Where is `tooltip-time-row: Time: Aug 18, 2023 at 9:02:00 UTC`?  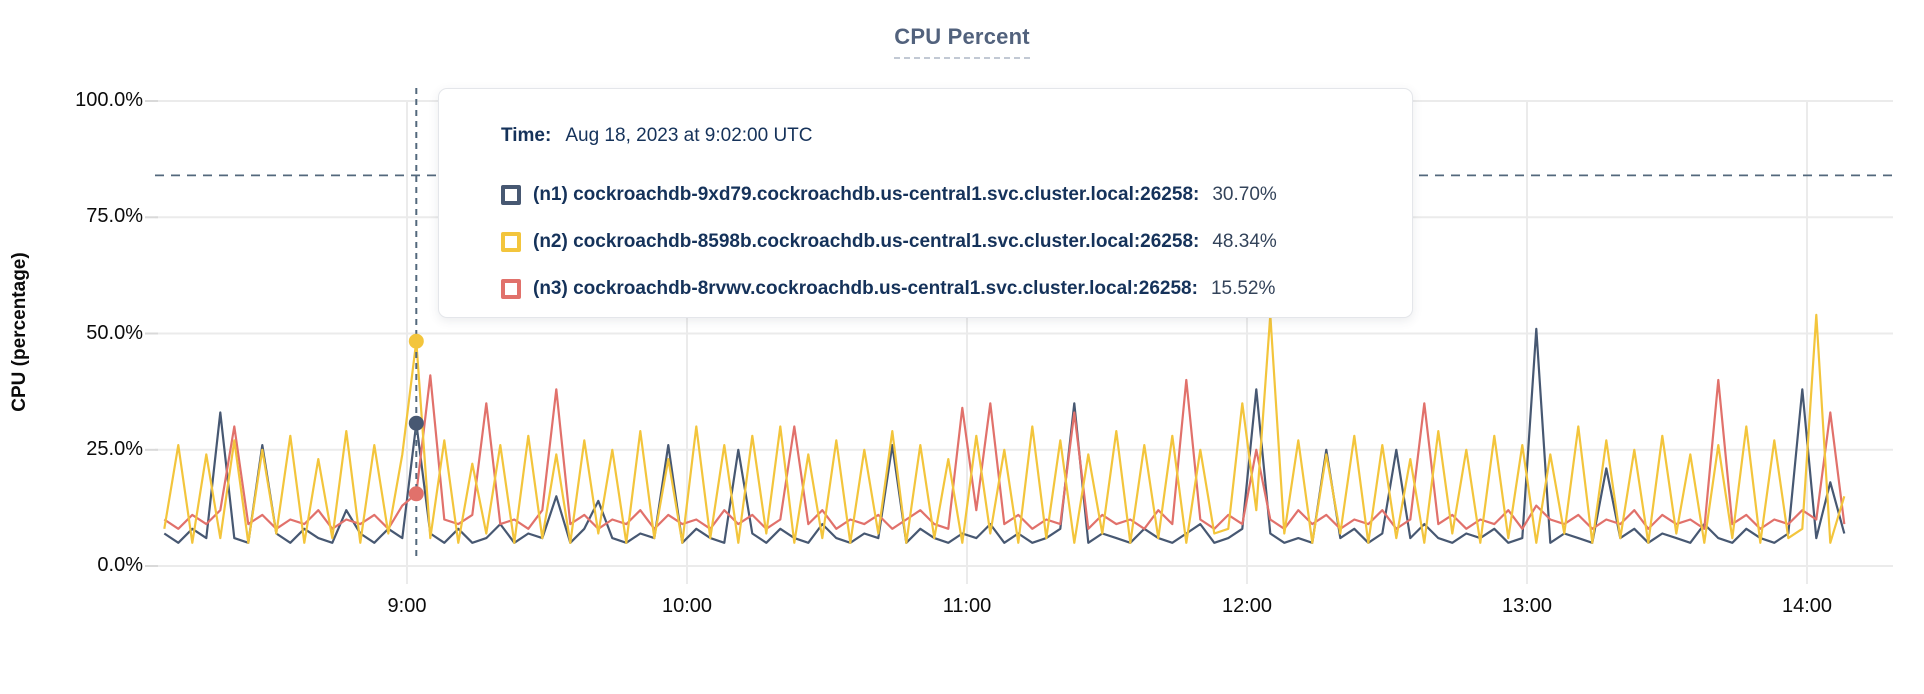
tooltip-time-row: Time: Aug 18, 2023 at 9:02:00 UTC is located at coordinates (956, 136).